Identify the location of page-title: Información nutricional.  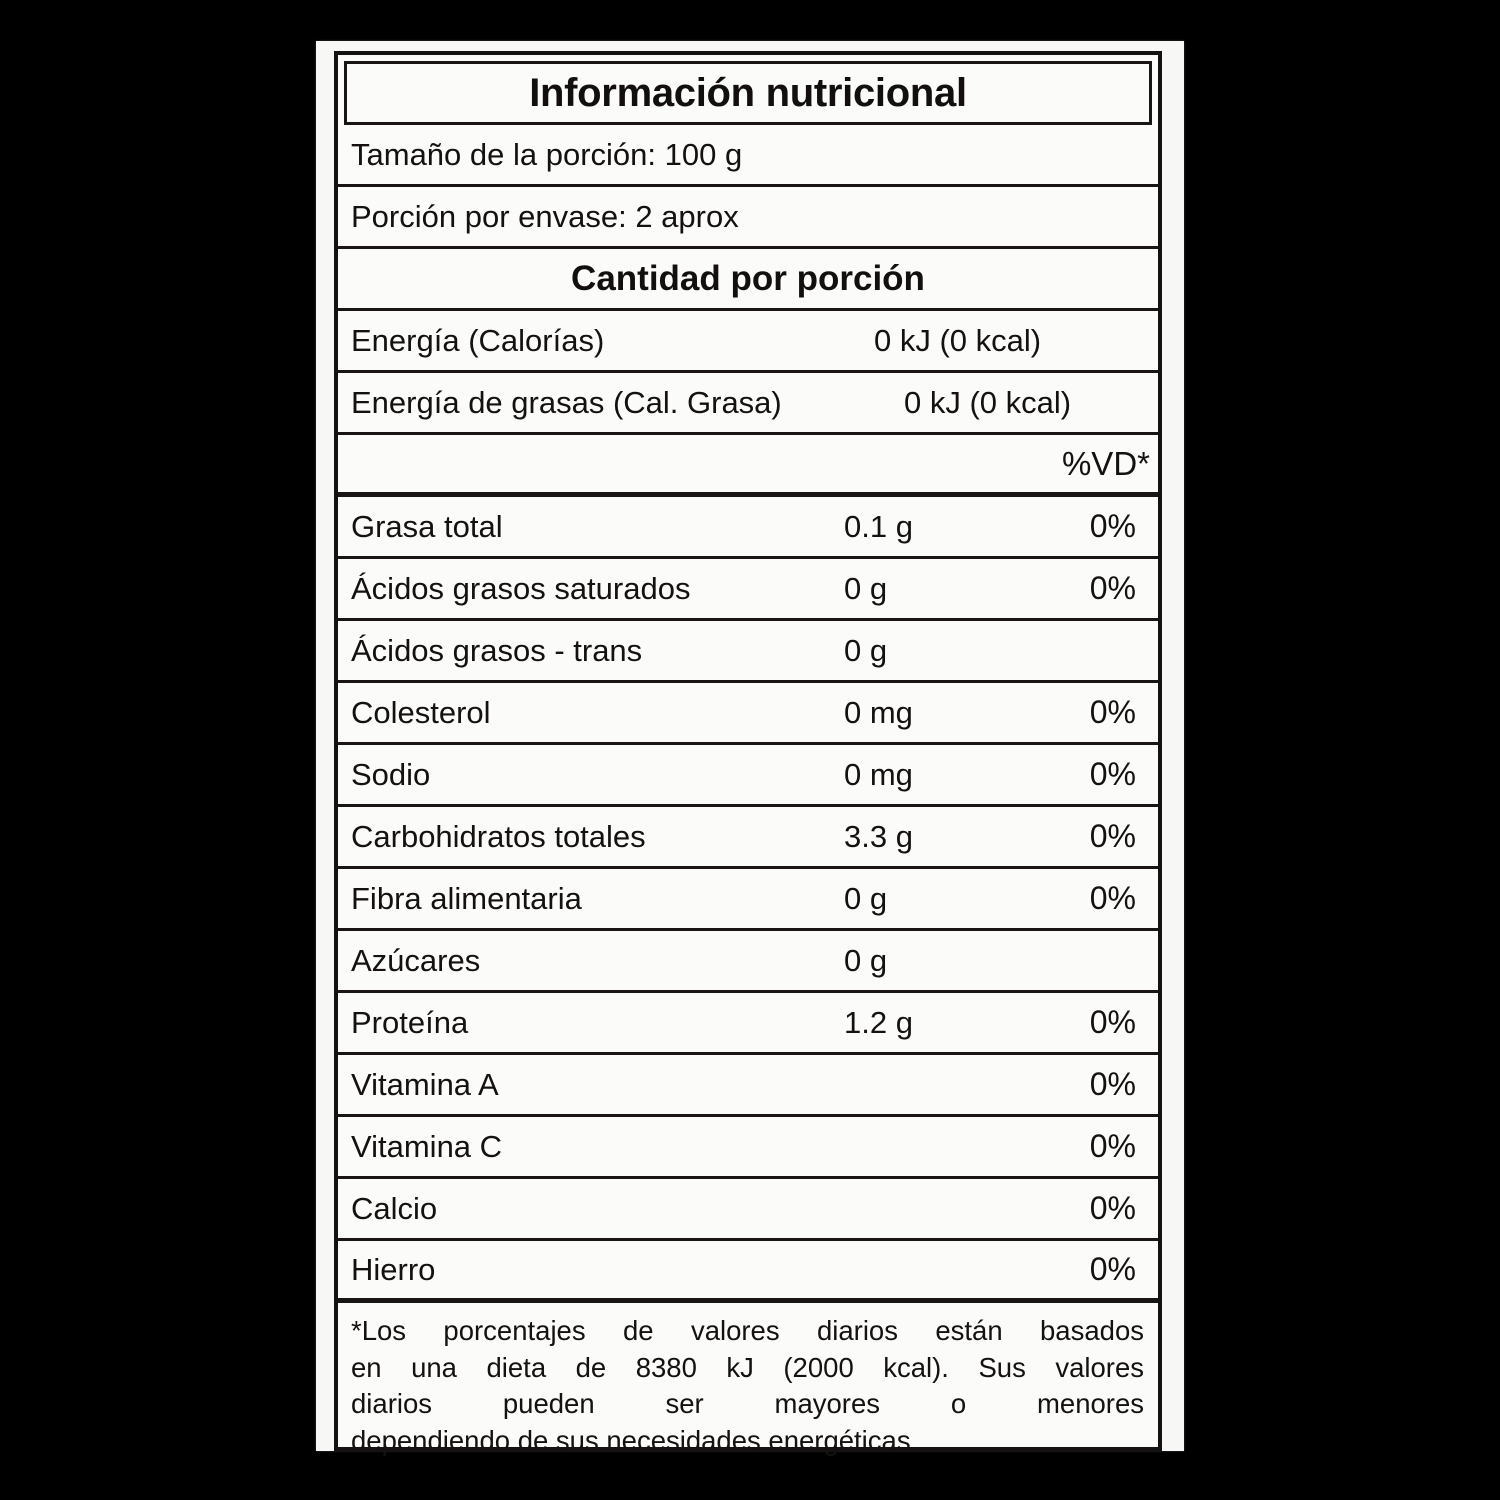
(748, 92).